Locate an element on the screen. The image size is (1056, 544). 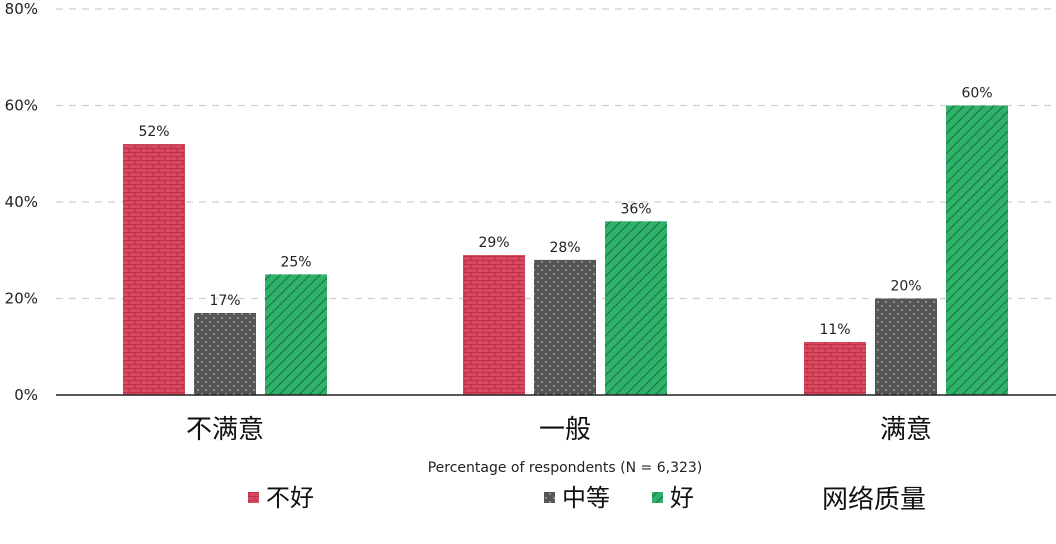
x-category-label: 一般 is located at coordinates (565, 430).